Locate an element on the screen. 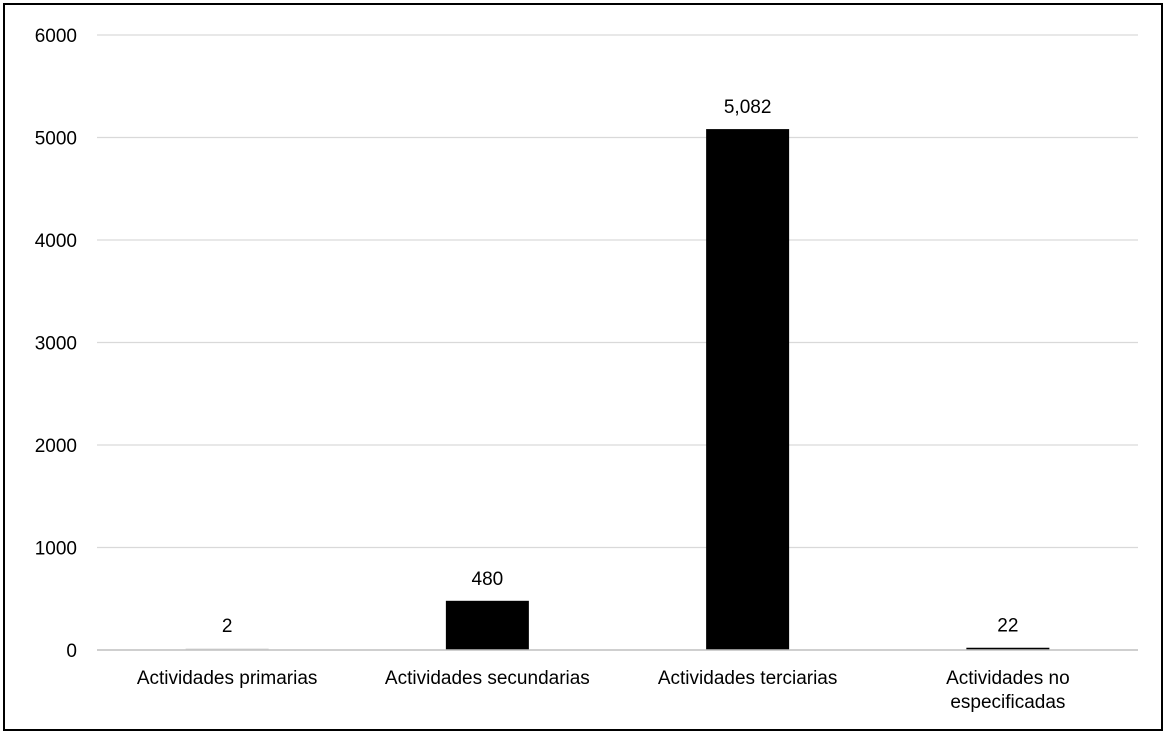 This screenshot has height=734, width=1166. category-label-line: Actividades no is located at coordinates (1008, 678).